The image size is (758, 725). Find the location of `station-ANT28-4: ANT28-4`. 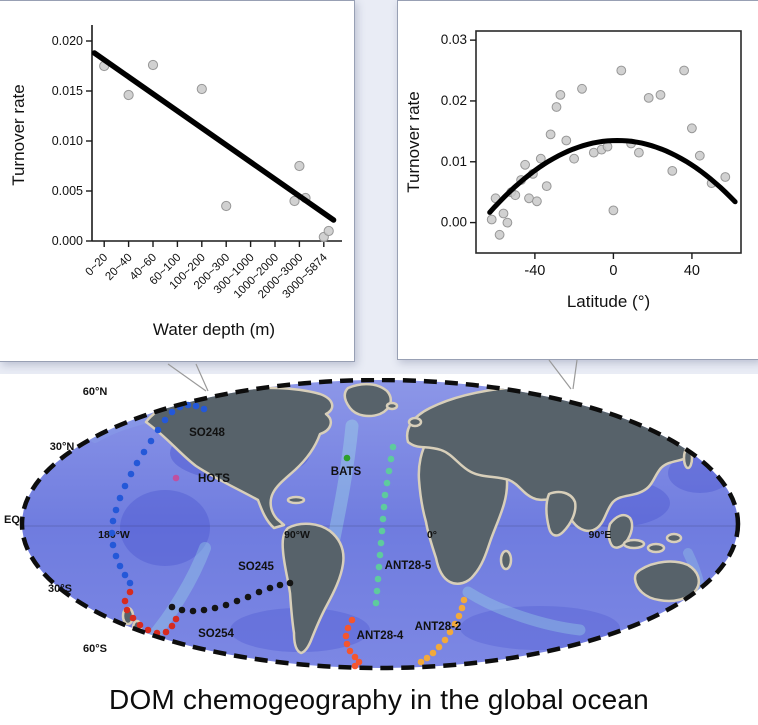

station-ANT28-4: ANT28-4 is located at coordinates (373, 643).